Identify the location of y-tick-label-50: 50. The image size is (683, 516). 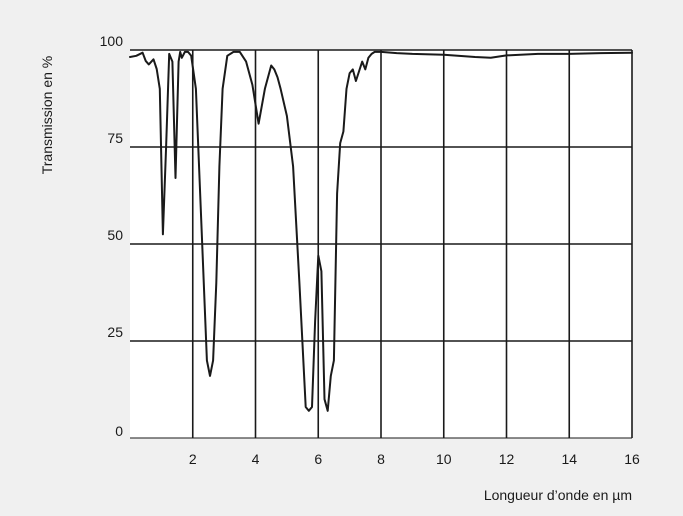
(115, 235).